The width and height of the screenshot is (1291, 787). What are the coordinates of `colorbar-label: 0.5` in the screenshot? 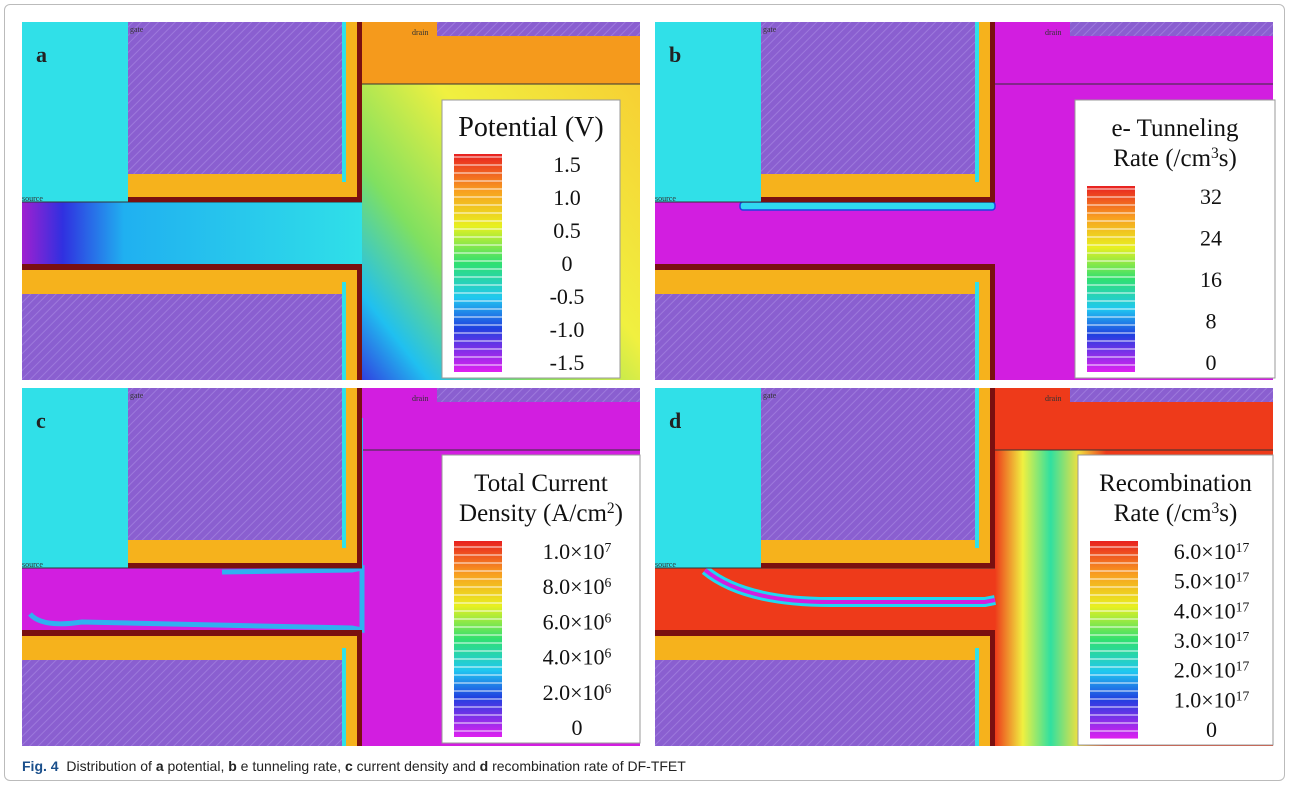 It's located at (567, 230).